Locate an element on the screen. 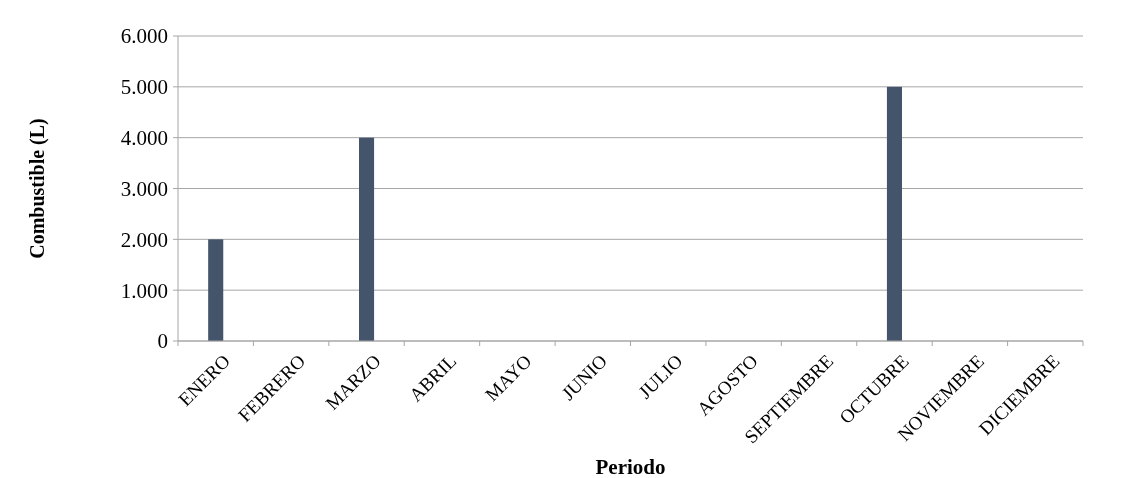 The image size is (1125, 478). y-tick-label: 3.000 is located at coordinates (144, 188).